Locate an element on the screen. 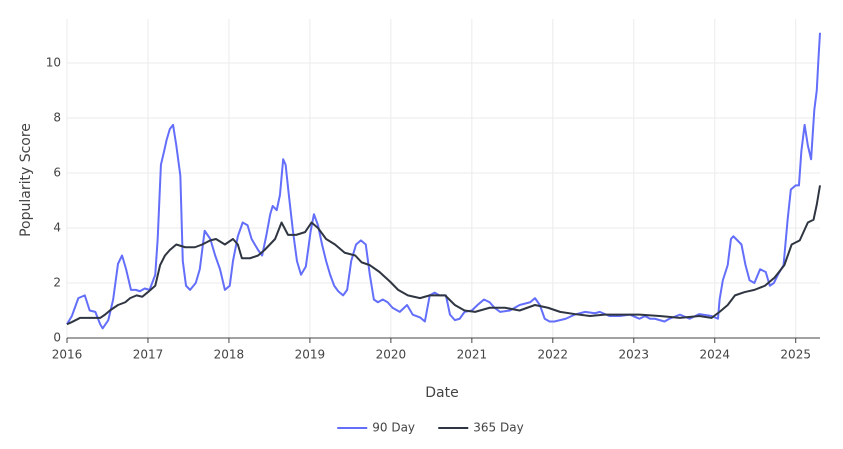 The width and height of the screenshot is (843, 449). x-tick-label: 2023 is located at coordinates (634, 355).